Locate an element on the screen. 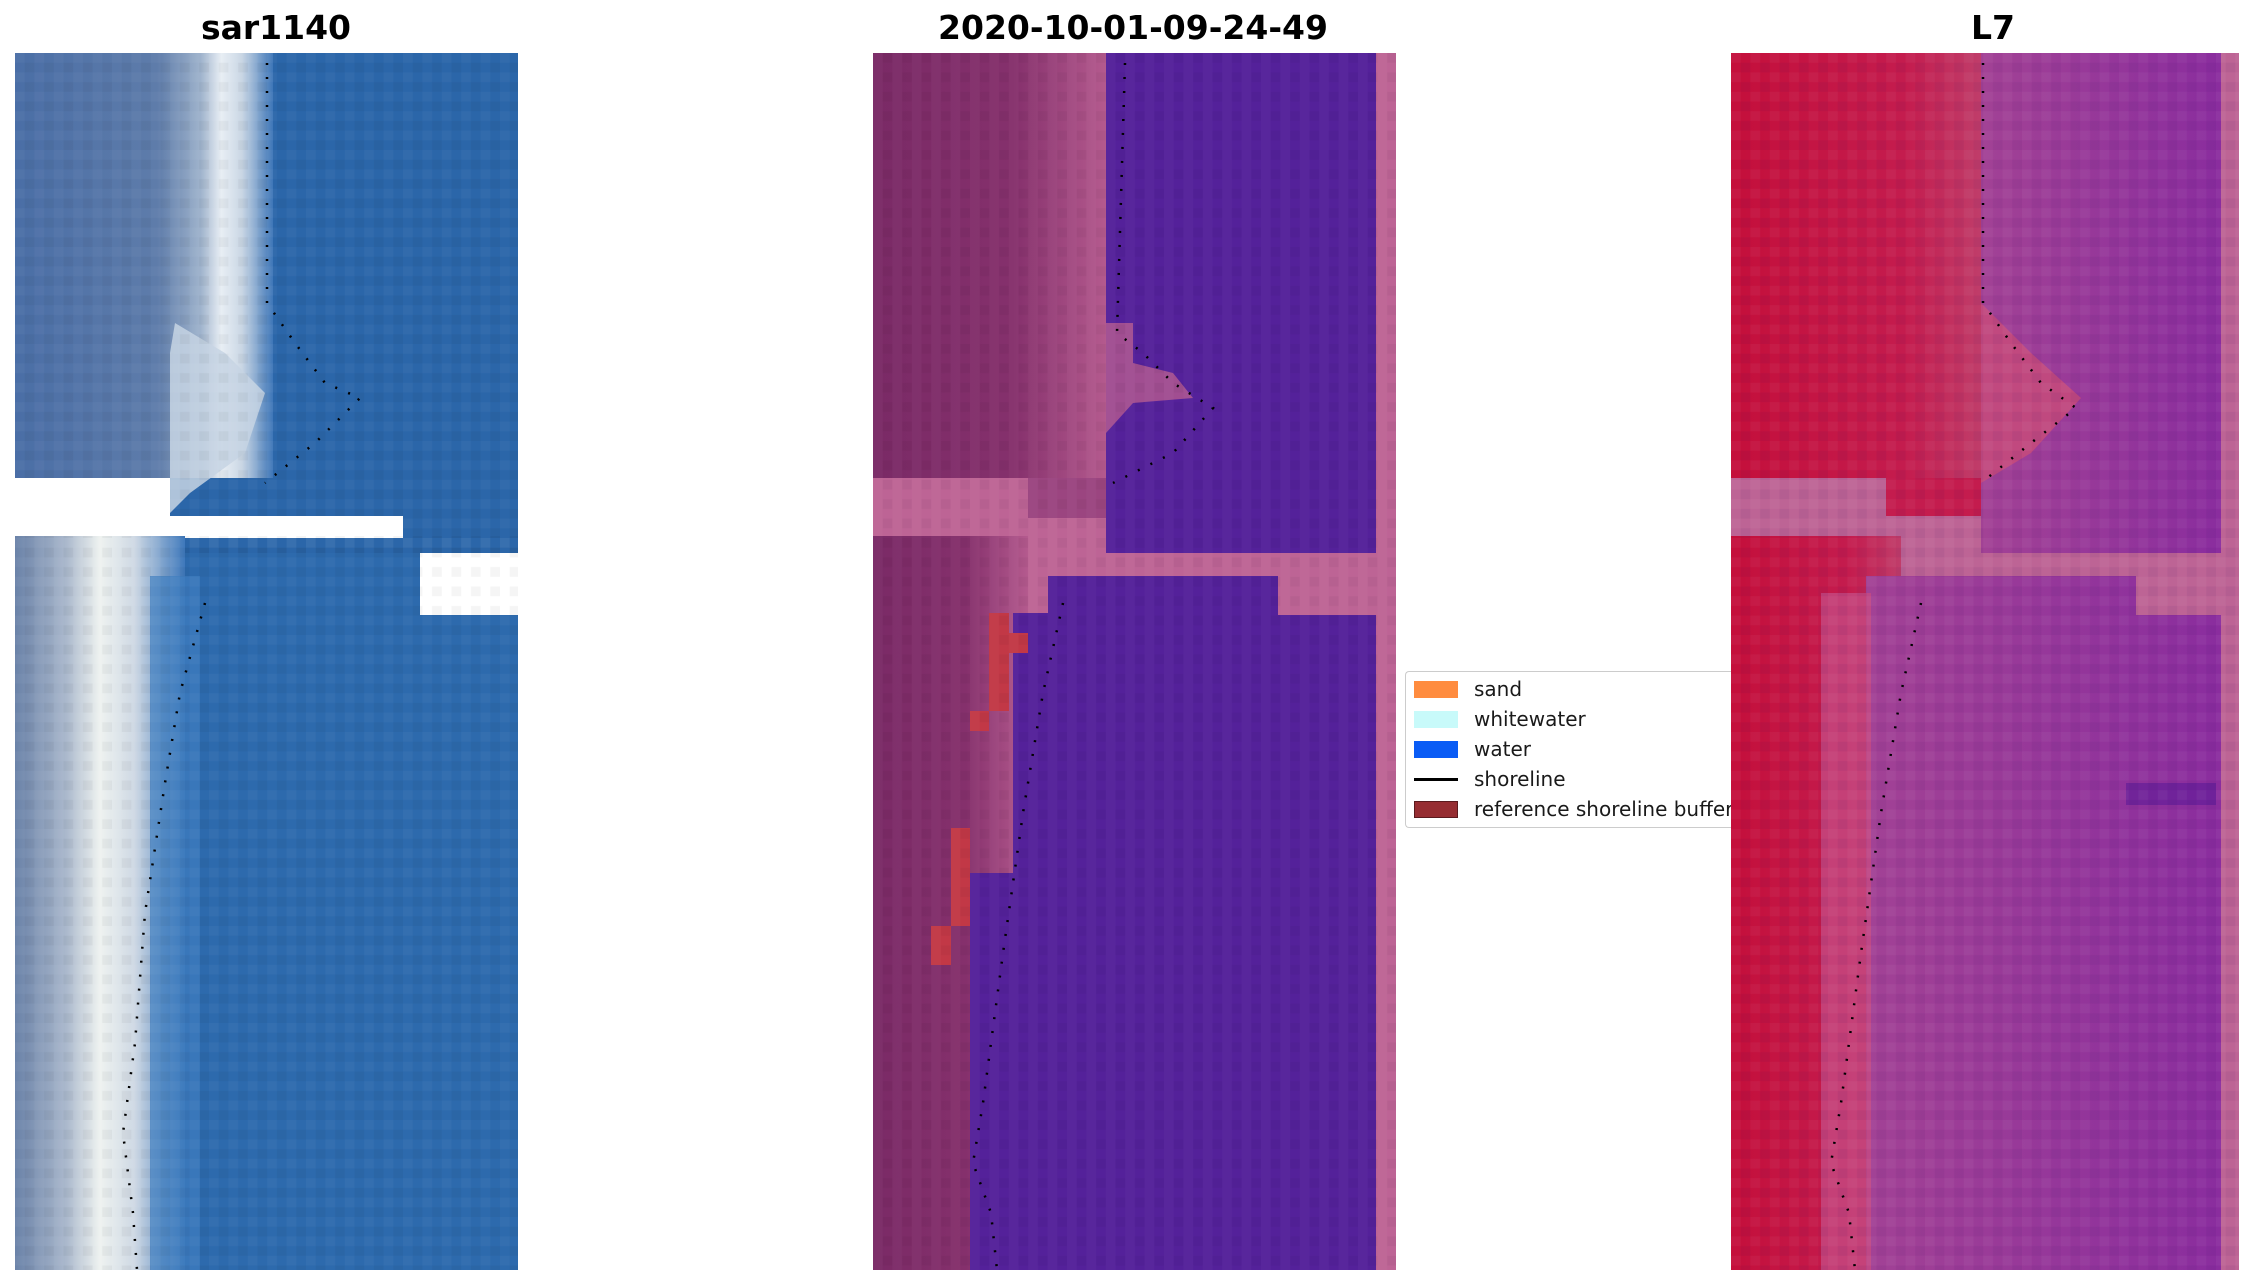 Image resolution: width=2266 pixels, height=1283 pixels. legend-item-reference-buffer: reference shoreline buffer is located at coordinates (1572, 809).